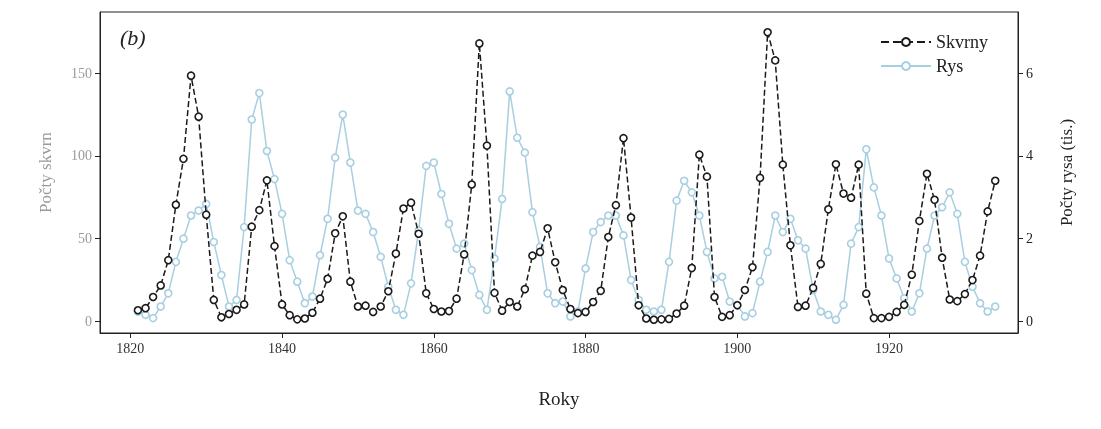 This screenshot has width=1101, height=429. I want to click on x-tick-label: 1920, so click(889, 348).